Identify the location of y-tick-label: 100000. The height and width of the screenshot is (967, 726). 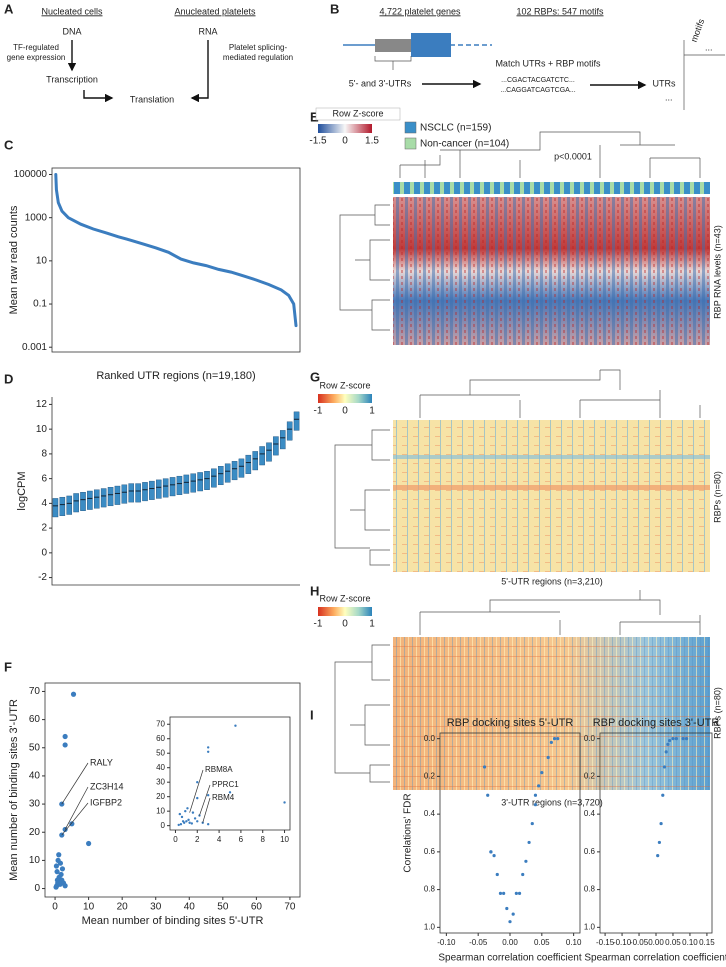
(31, 174).